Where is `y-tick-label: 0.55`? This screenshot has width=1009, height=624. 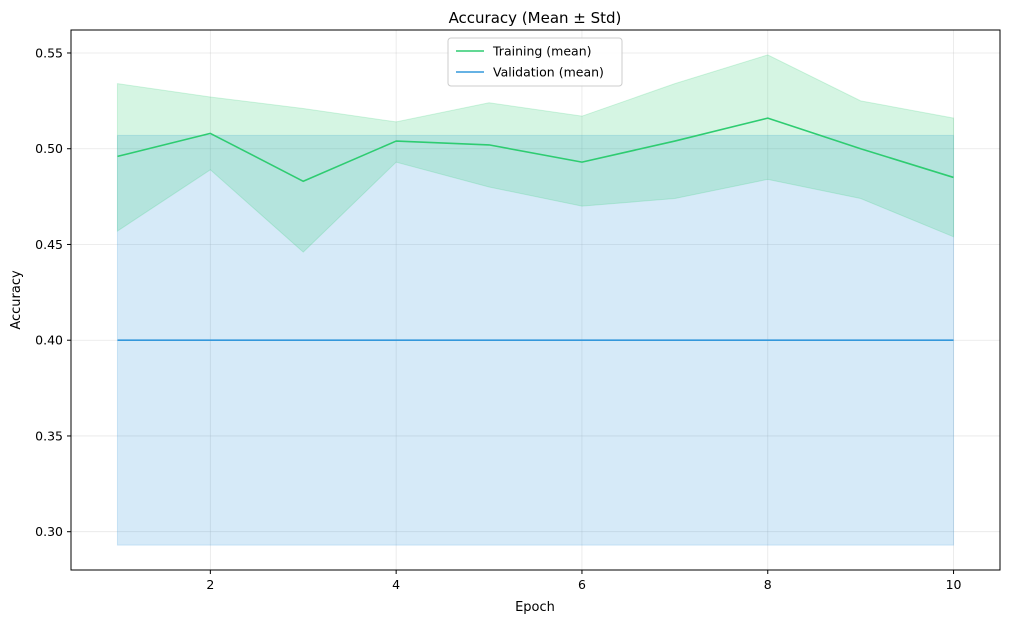 y-tick-label: 0.55 is located at coordinates (49, 52).